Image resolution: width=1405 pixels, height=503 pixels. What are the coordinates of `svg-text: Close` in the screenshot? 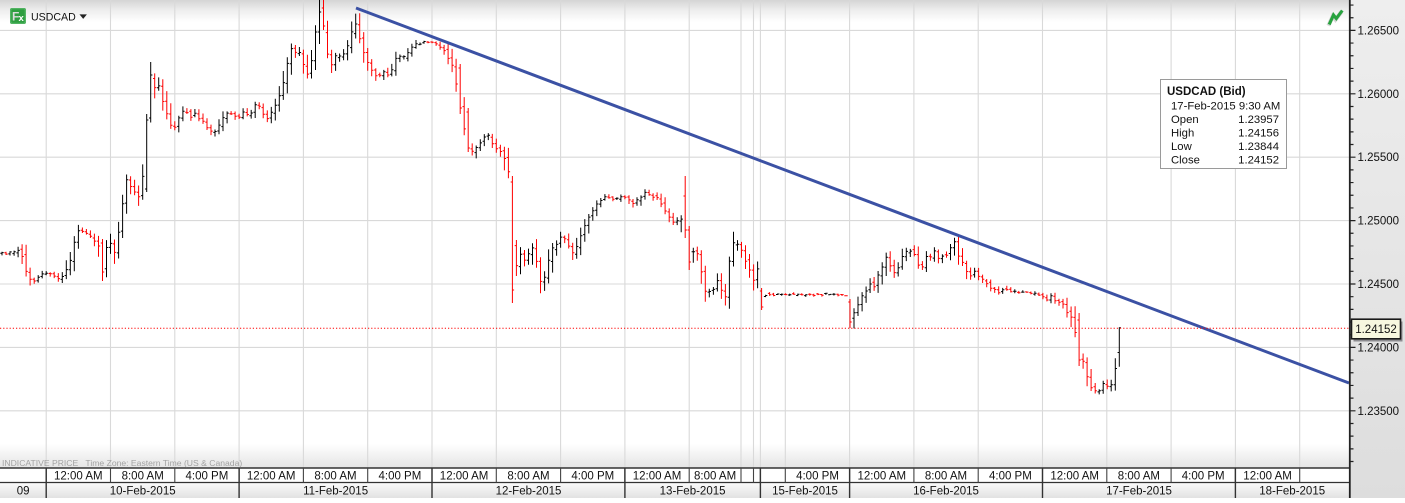 It's located at (1185, 161).